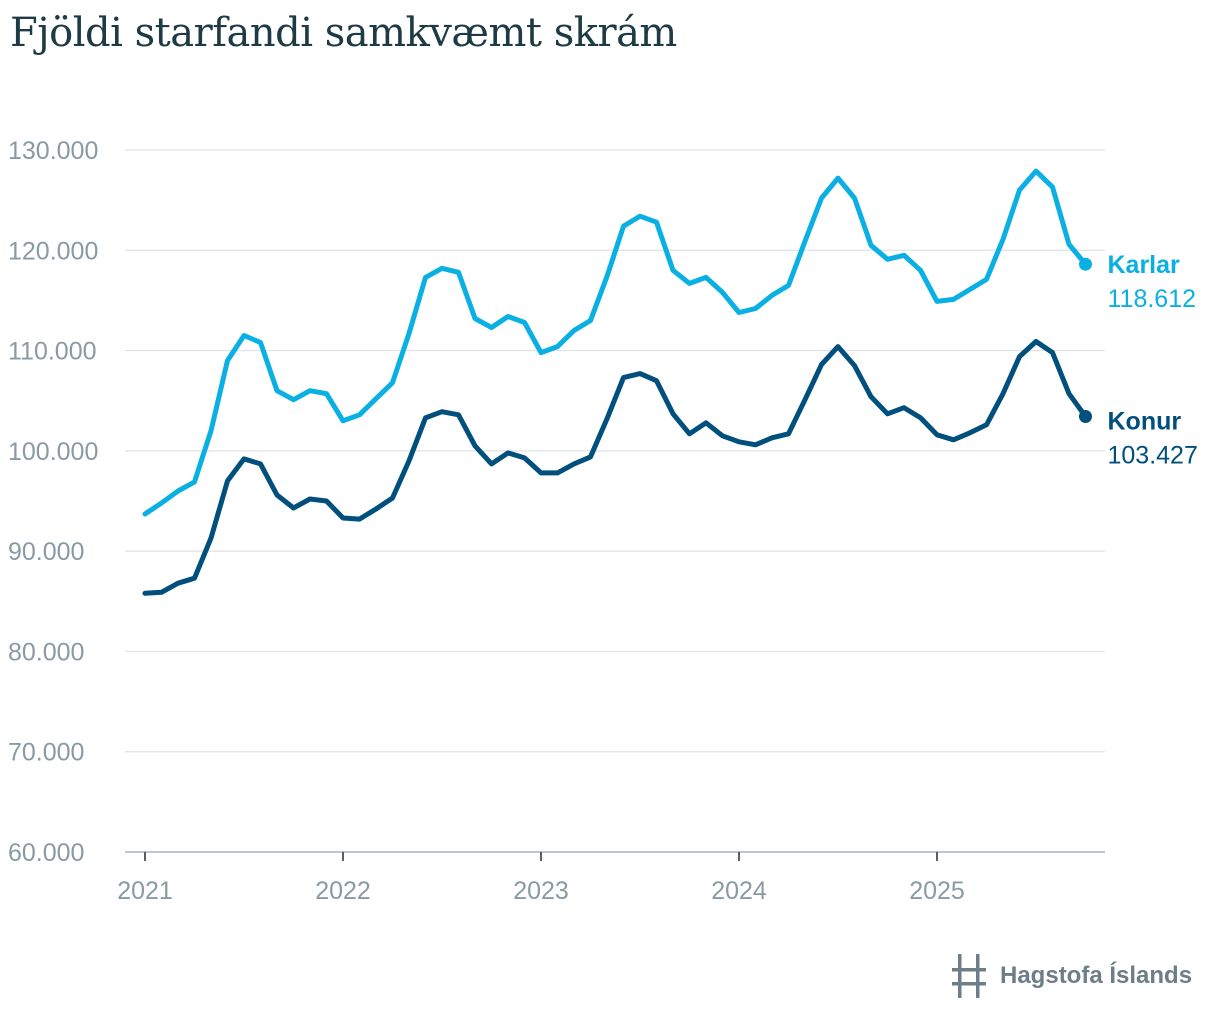 This screenshot has width=1220, height=1024. What do you see at coordinates (1145, 421) in the screenshot?
I see `series-label-konur: Konur` at bounding box center [1145, 421].